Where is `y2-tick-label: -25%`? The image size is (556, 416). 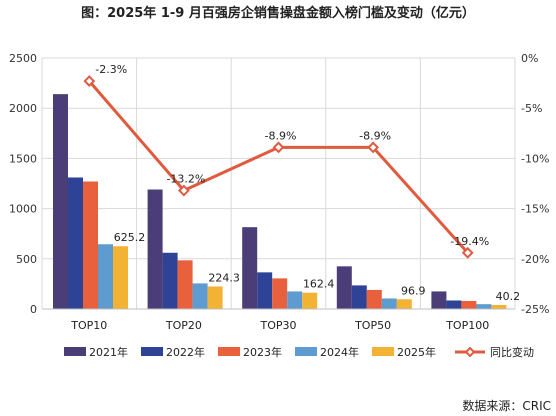 y2-tick-label: -25% is located at coordinates (535, 309).